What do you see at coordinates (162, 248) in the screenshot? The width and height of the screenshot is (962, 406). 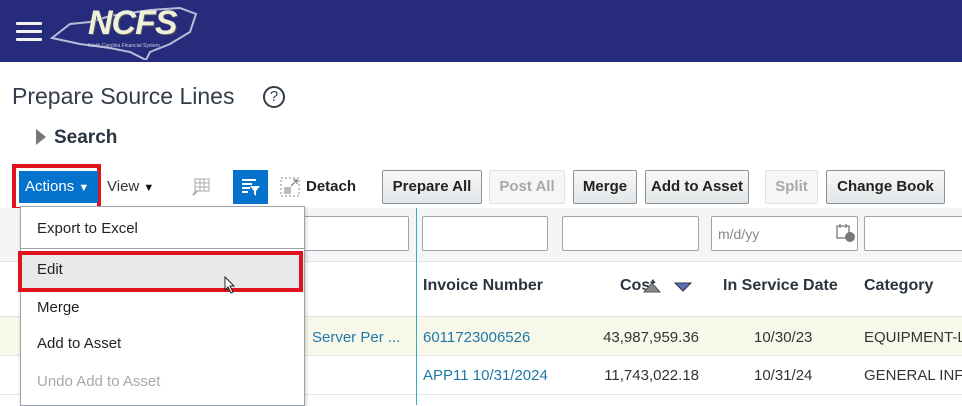 I see `menu-divider` at bounding box center [162, 248].